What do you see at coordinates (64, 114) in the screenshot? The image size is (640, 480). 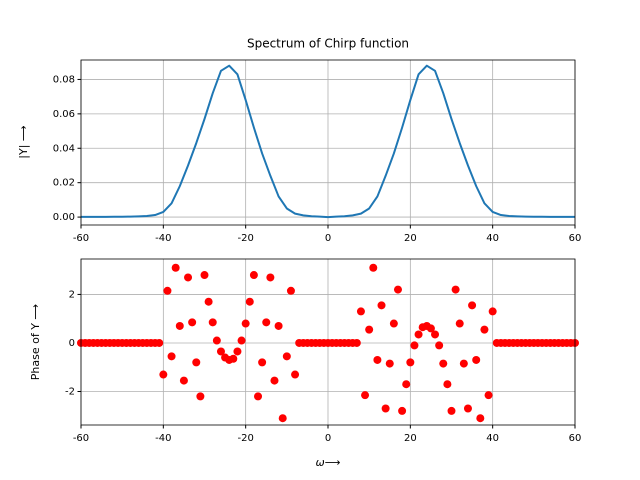 I see `y-tick-label: 0.06` at bounding box center [64, 114].